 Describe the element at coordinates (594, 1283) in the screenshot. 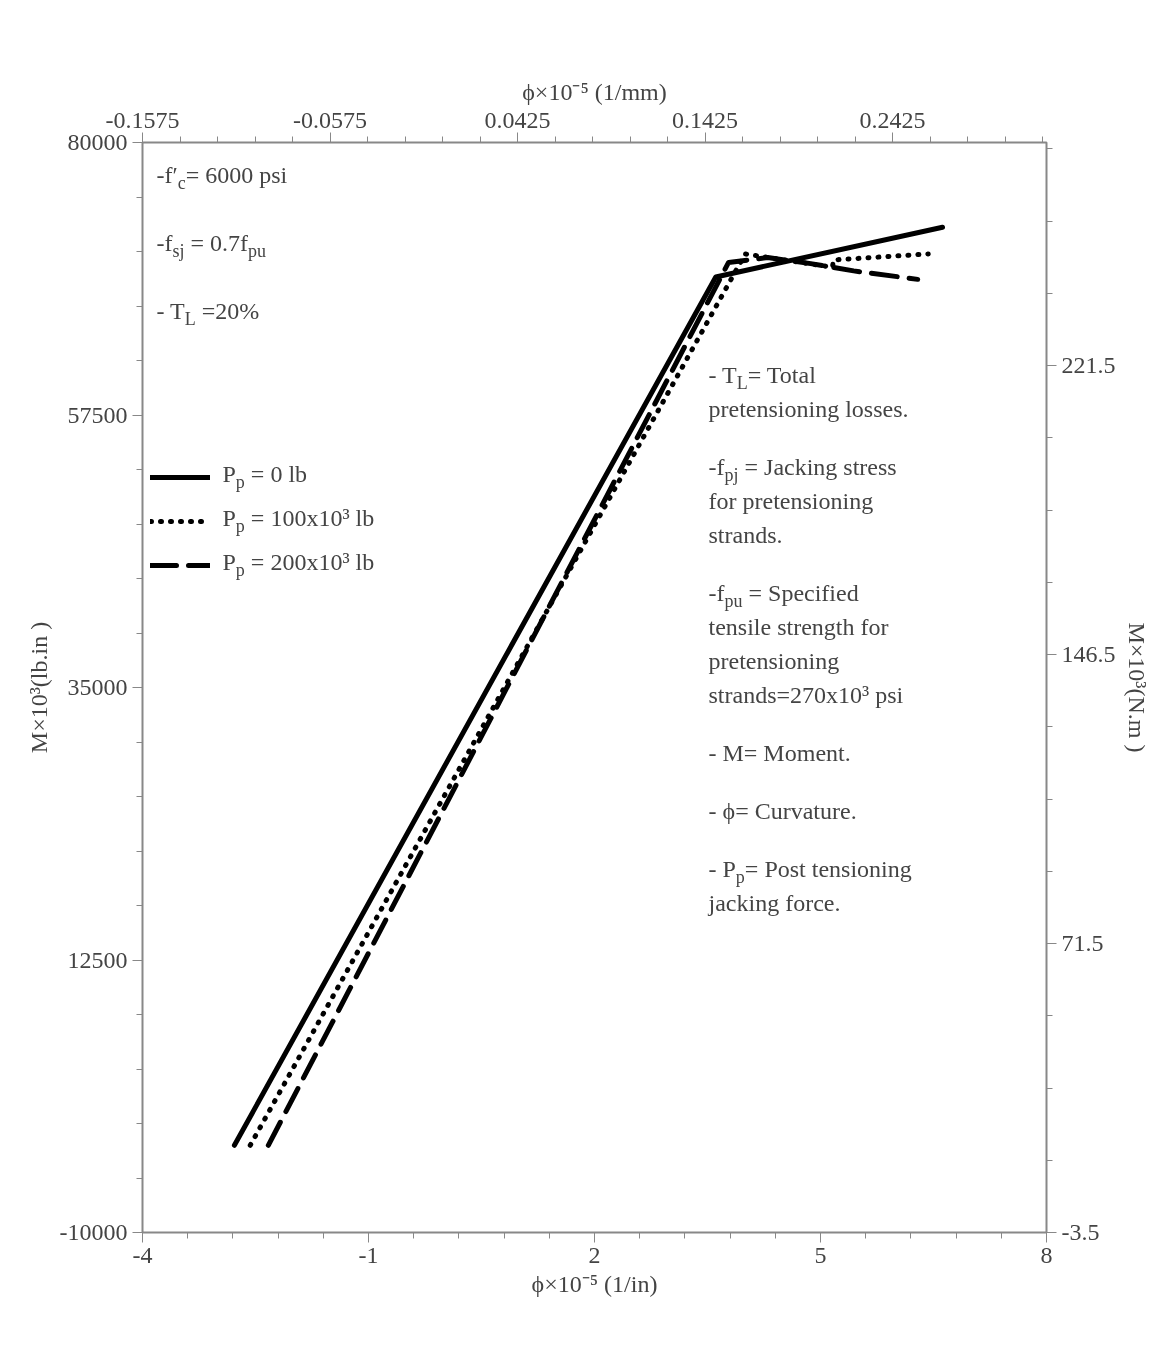

I see `x-axis-title: ϕ×10⁻⁵ (1/in)` at that location.